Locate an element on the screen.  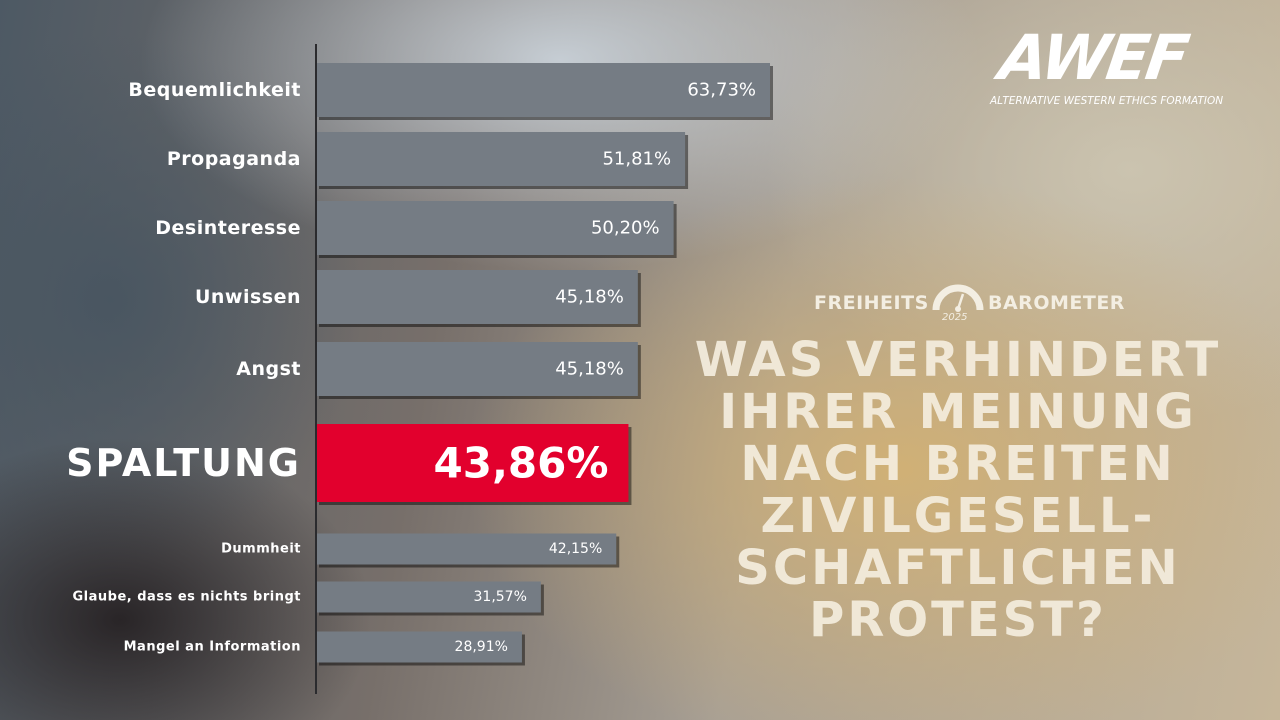
question-line: SCHAFTLICHEN is located at coordinates (958, 568).